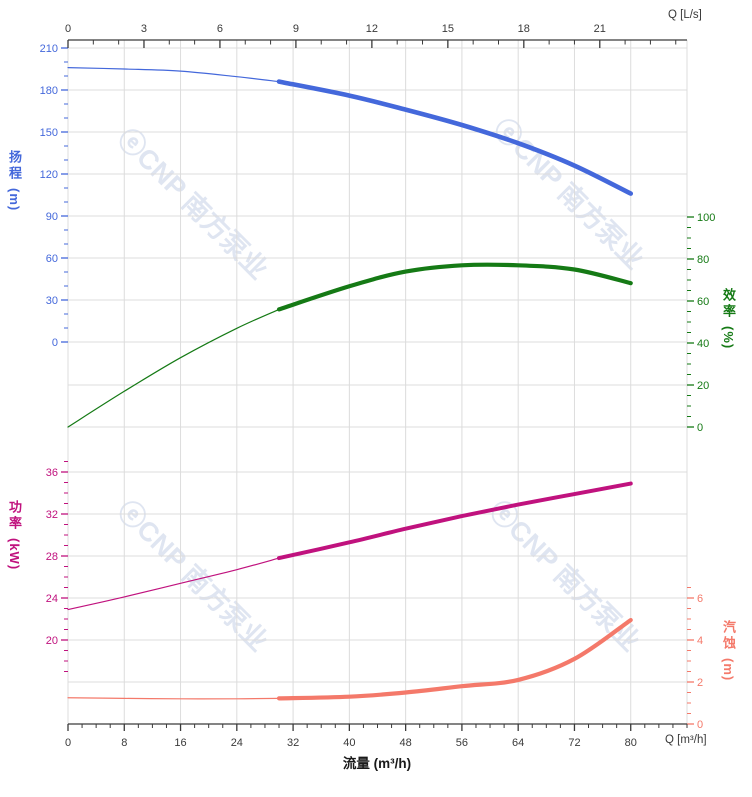 The height and width of the screenshot is (797, 752). Describe the element at coordinates (448, 29) in the screenshot. I see `svg-text: 15` at that location.